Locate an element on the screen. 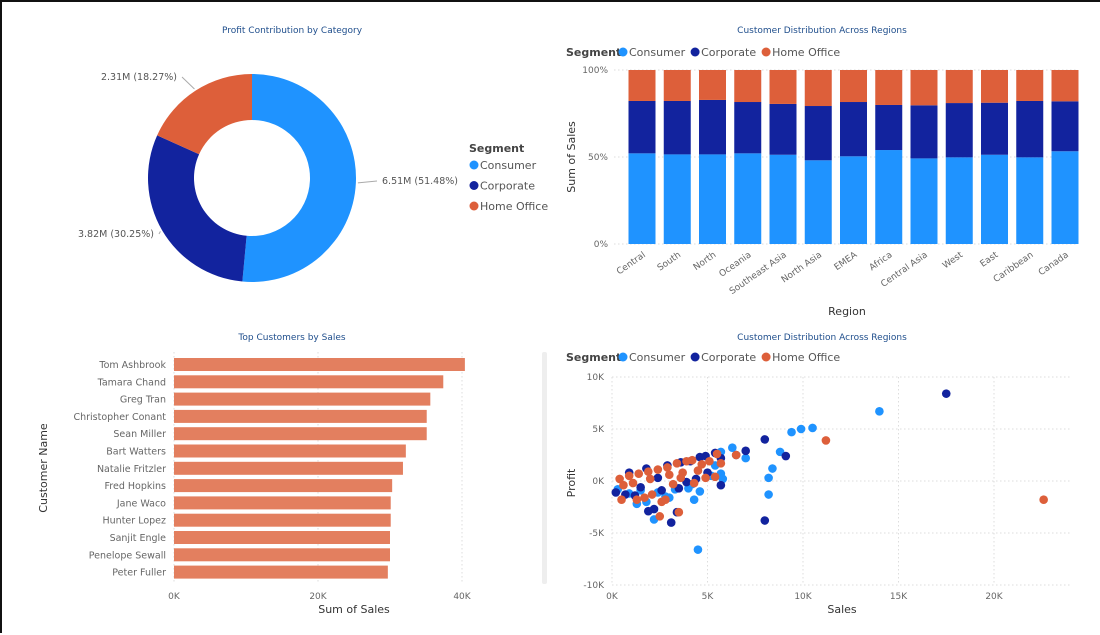  scrollbar is located at coordinates (544, 468).